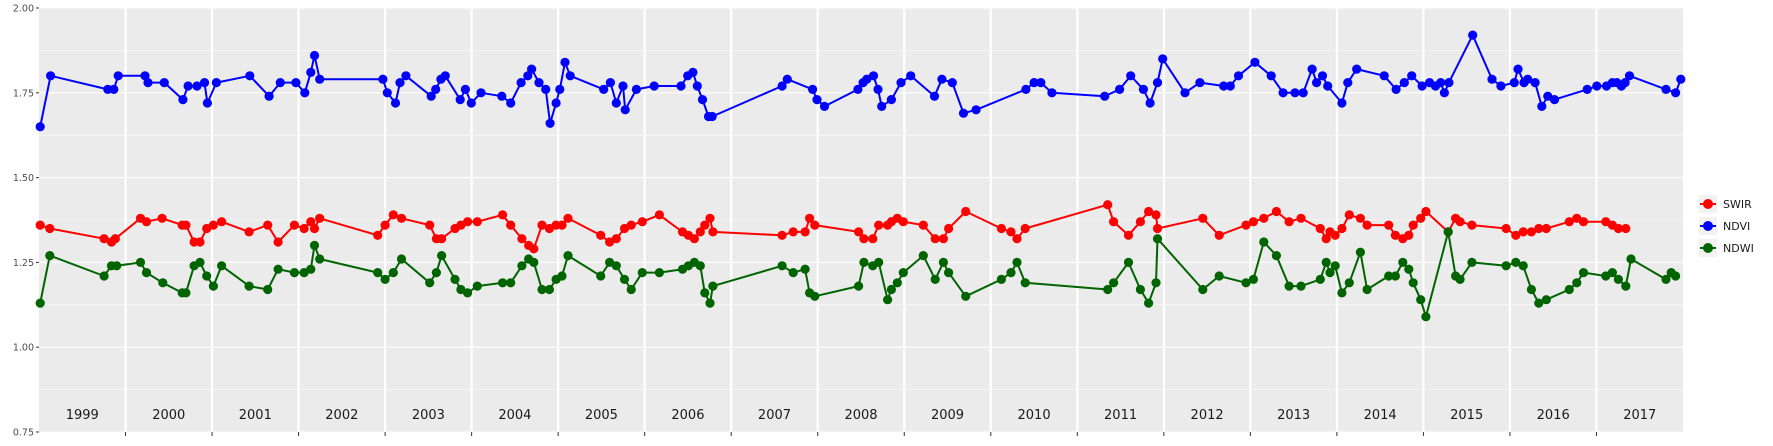  What do you see at coordinates (514, 415) in the screenshot?
I see `year-label: 2004` at bounding box center [514, 415].